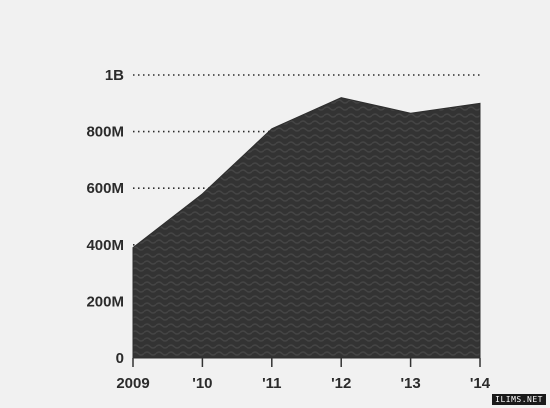 The image size is (550, 408). What do you see at coordinates (105, 132) in the screenshot?
I see `y-tick-label: 800M` at bounding box center [105, 132].